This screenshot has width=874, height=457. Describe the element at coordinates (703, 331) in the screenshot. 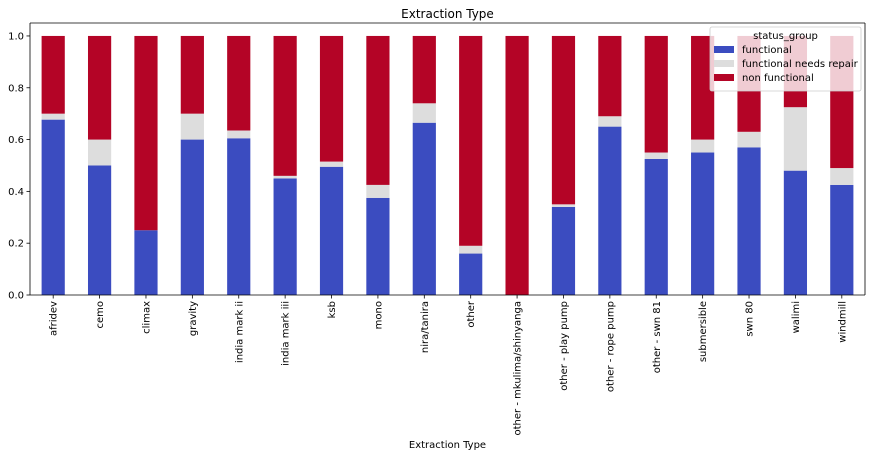

I see `x-tick-label: submersible` at that location.